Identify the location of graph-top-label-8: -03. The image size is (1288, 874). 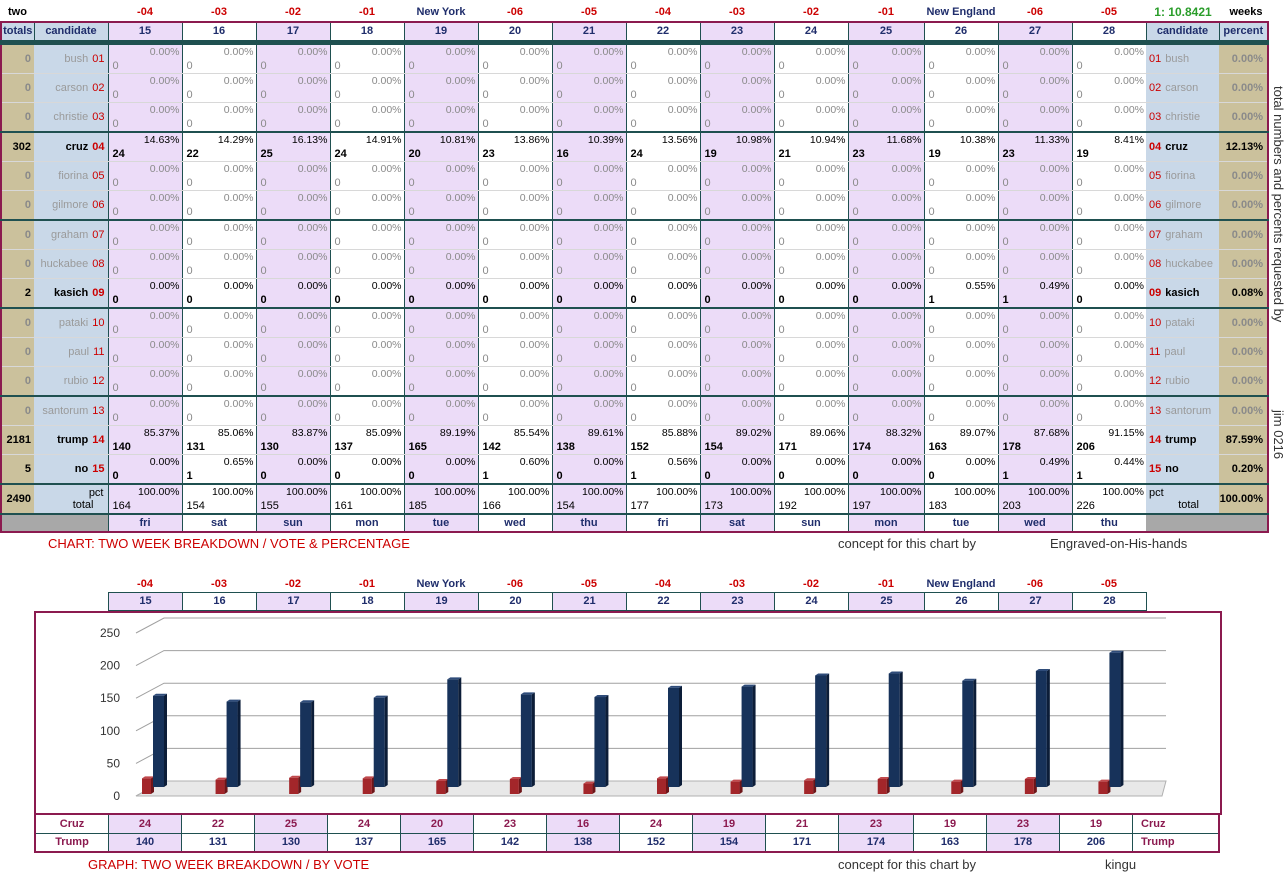
(737, 584).